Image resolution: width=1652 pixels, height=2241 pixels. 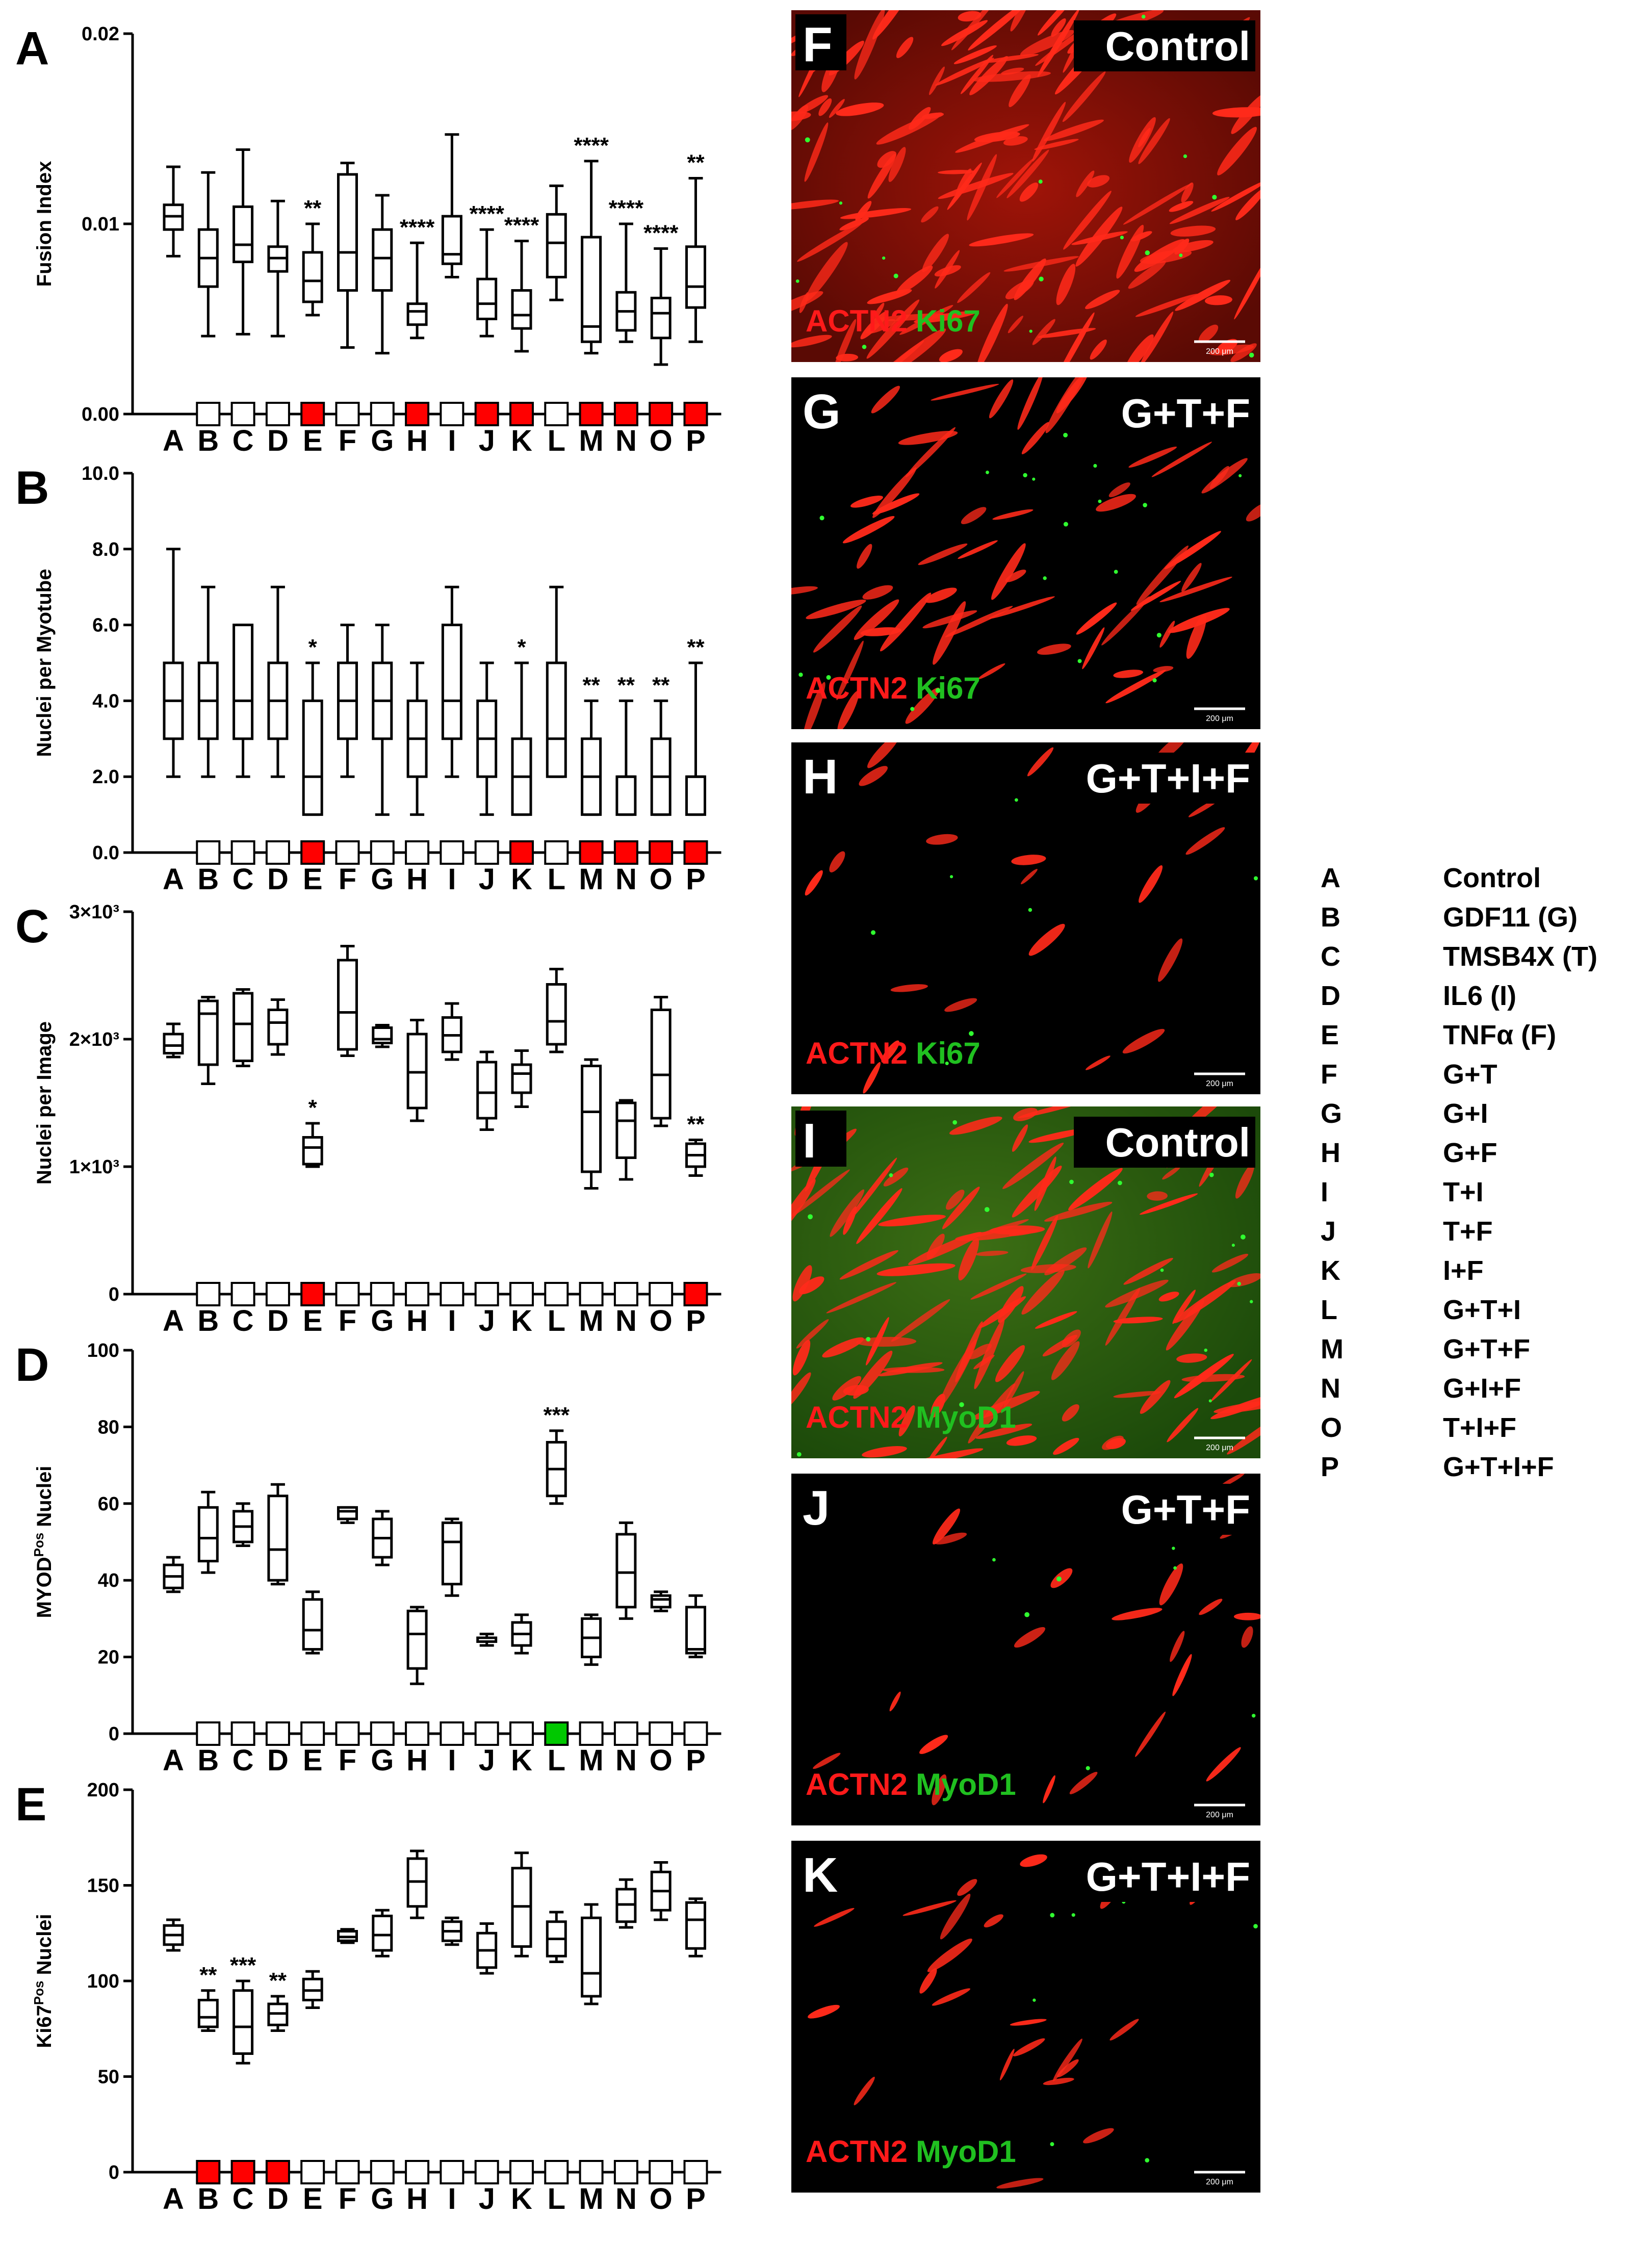 I want to click on box-m: ** M, so click(x=591, y=784).